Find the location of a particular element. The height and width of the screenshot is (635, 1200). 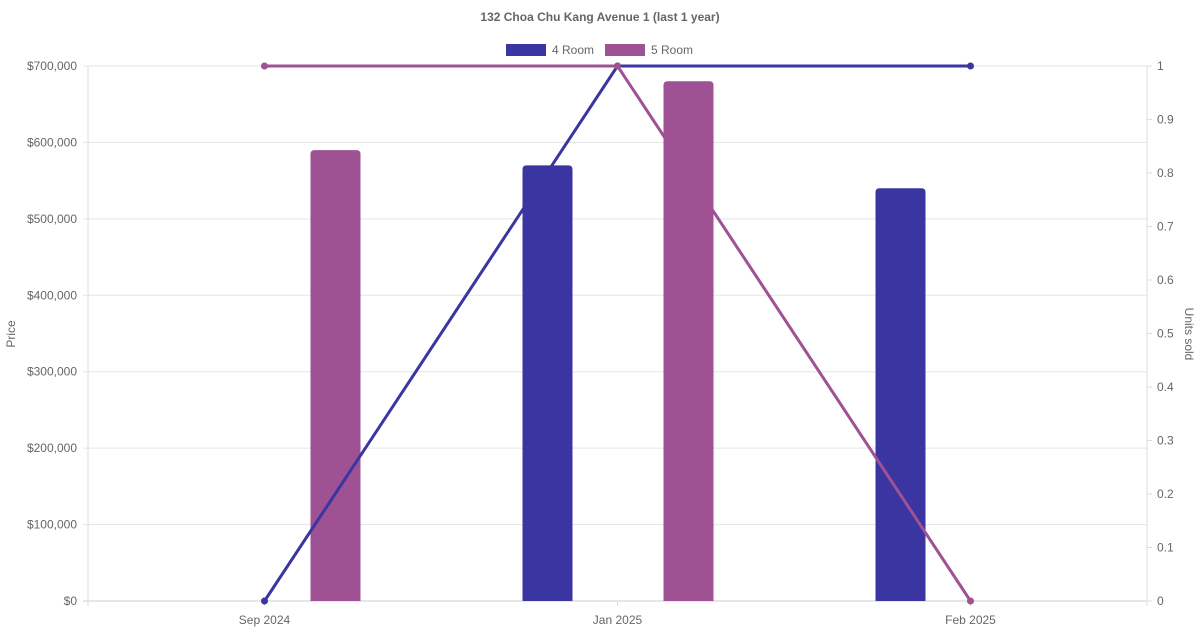

y-tick-label: $600,000 is located at coordinates (52, 142).